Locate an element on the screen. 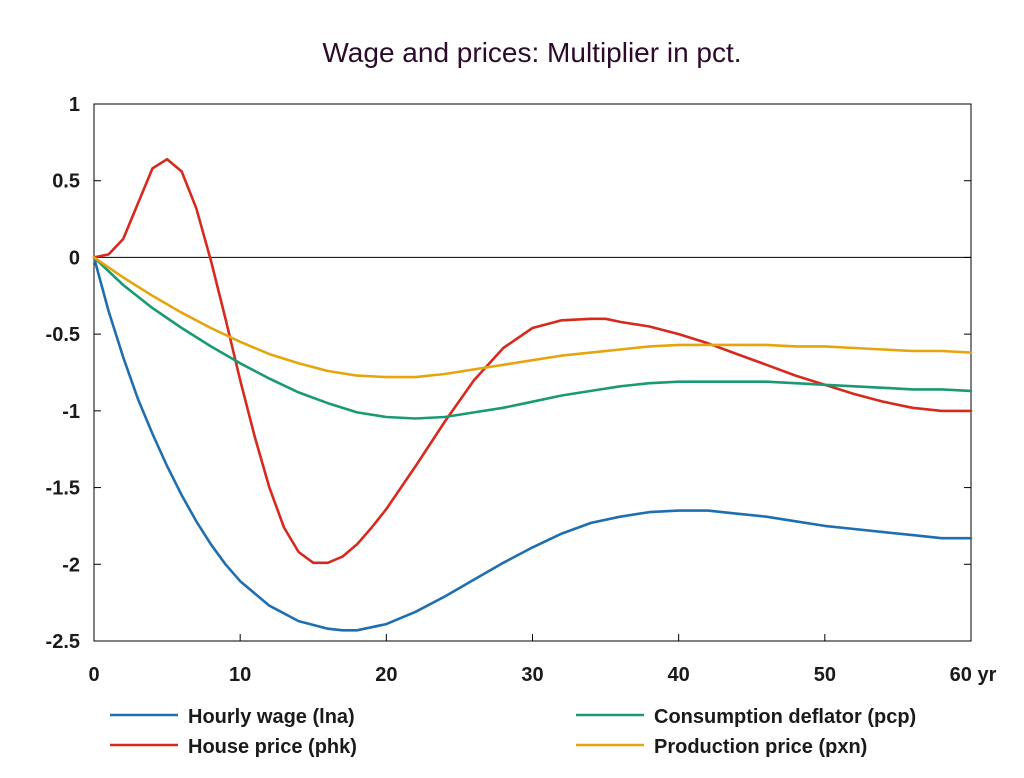 The width and height of the screenshot is (1024, 778). y-tick-label: 0.5 is located at coordinates (66, 182).